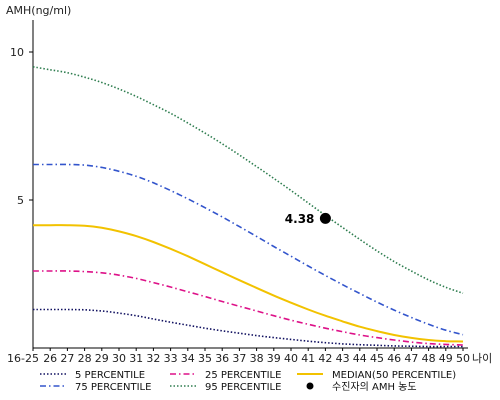 The height and width of the screenshot is (400, 500). Describe the element at coordinates (222, 358) in the screenshot. I see `x-tick-label: 36` at that location.